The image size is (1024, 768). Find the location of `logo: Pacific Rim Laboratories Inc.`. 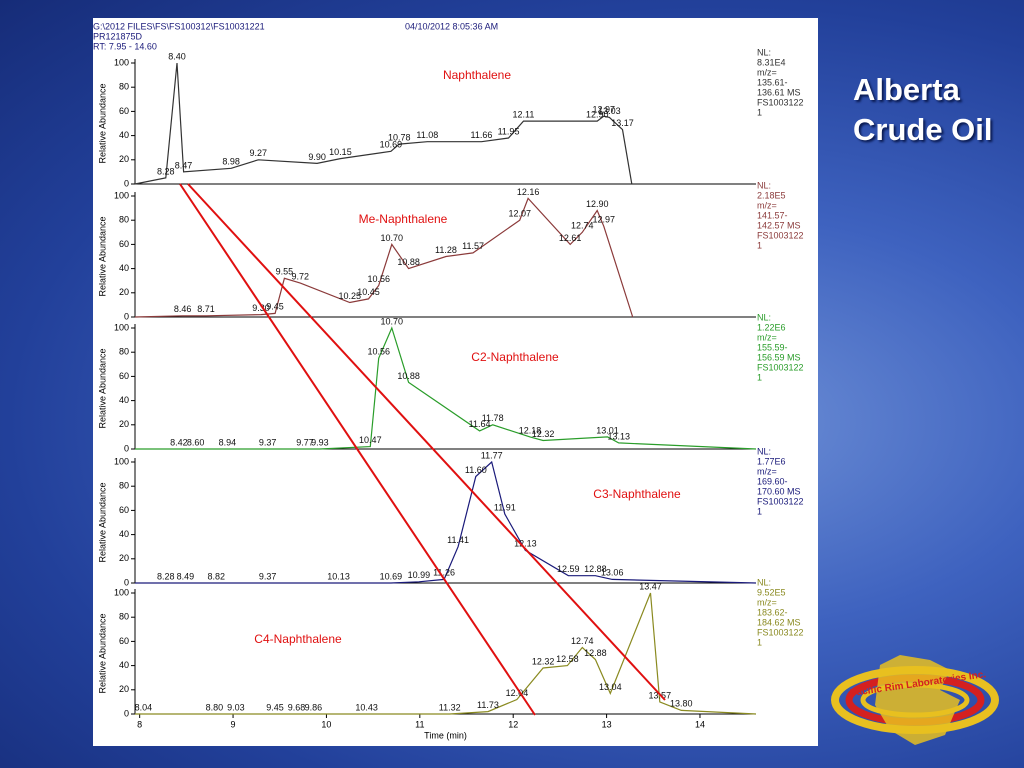

logo: Pacific Rim Laboratories Inc. is located at coordinates (915, 700).